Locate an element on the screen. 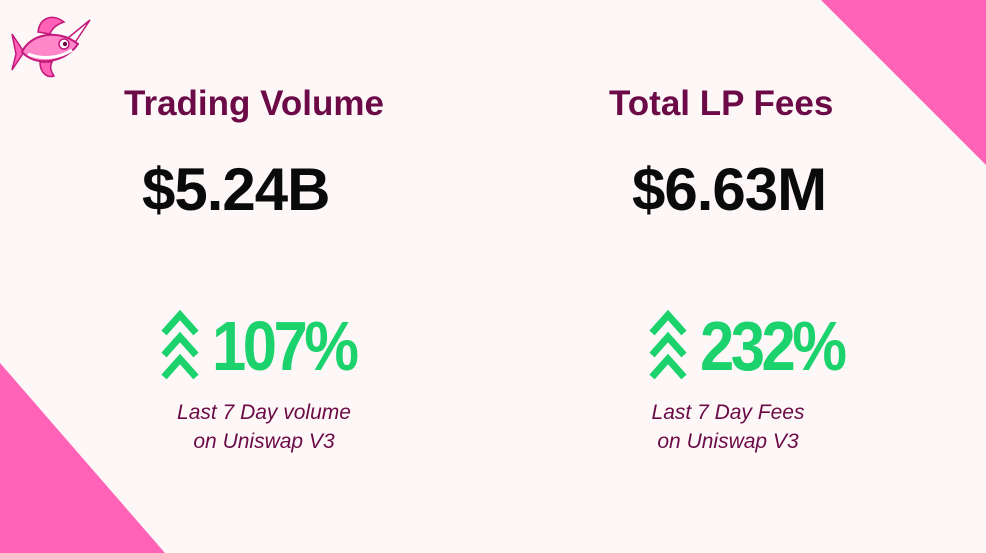 The image size is (986, 553). growth-percent: 232% is located at coordinates (773, 346).